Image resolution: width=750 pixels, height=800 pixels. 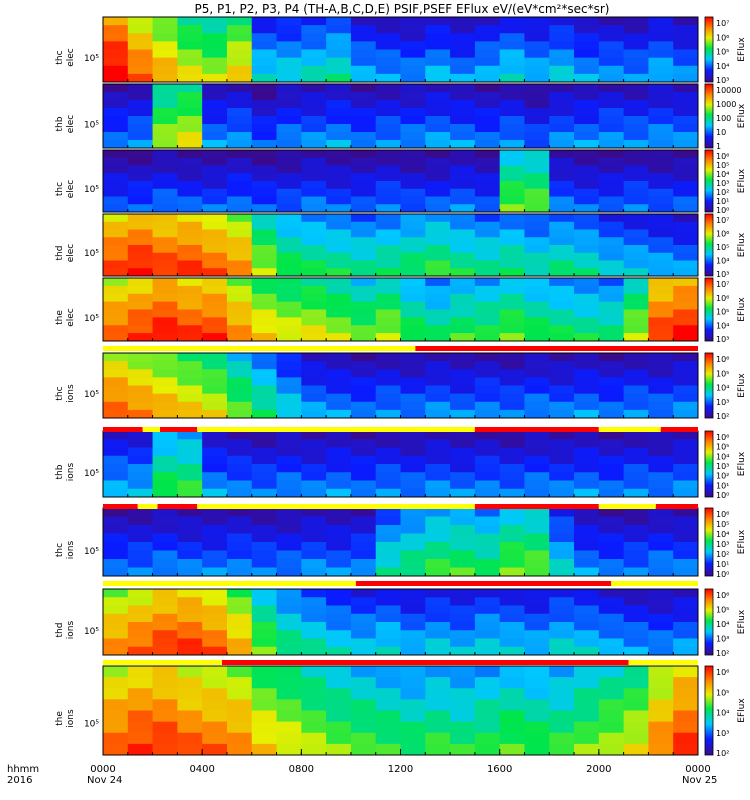 What do you see at coordinates (201, 769) in the screenshot?
I see `x-tick-label: 0400` at bounding box center [201, 769].